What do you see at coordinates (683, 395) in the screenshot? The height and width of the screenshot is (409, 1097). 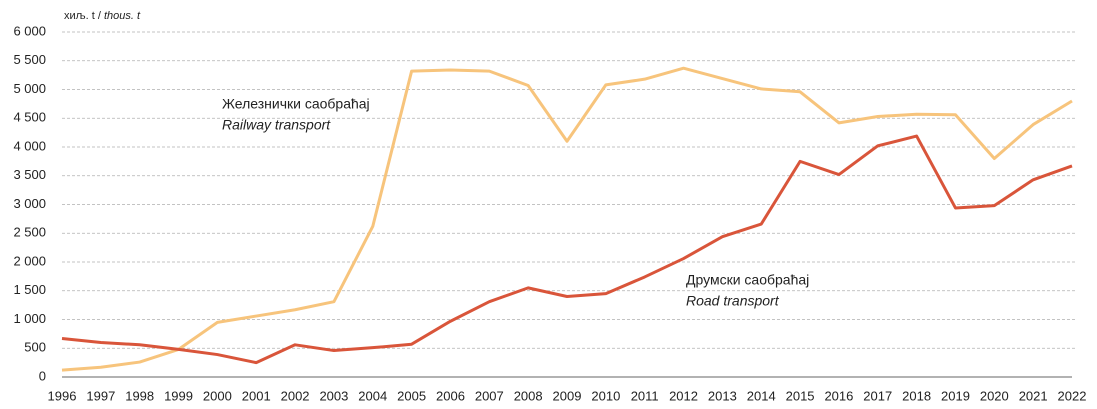 I see `x-tick-label: 2012` at bounding box center [683, 395].